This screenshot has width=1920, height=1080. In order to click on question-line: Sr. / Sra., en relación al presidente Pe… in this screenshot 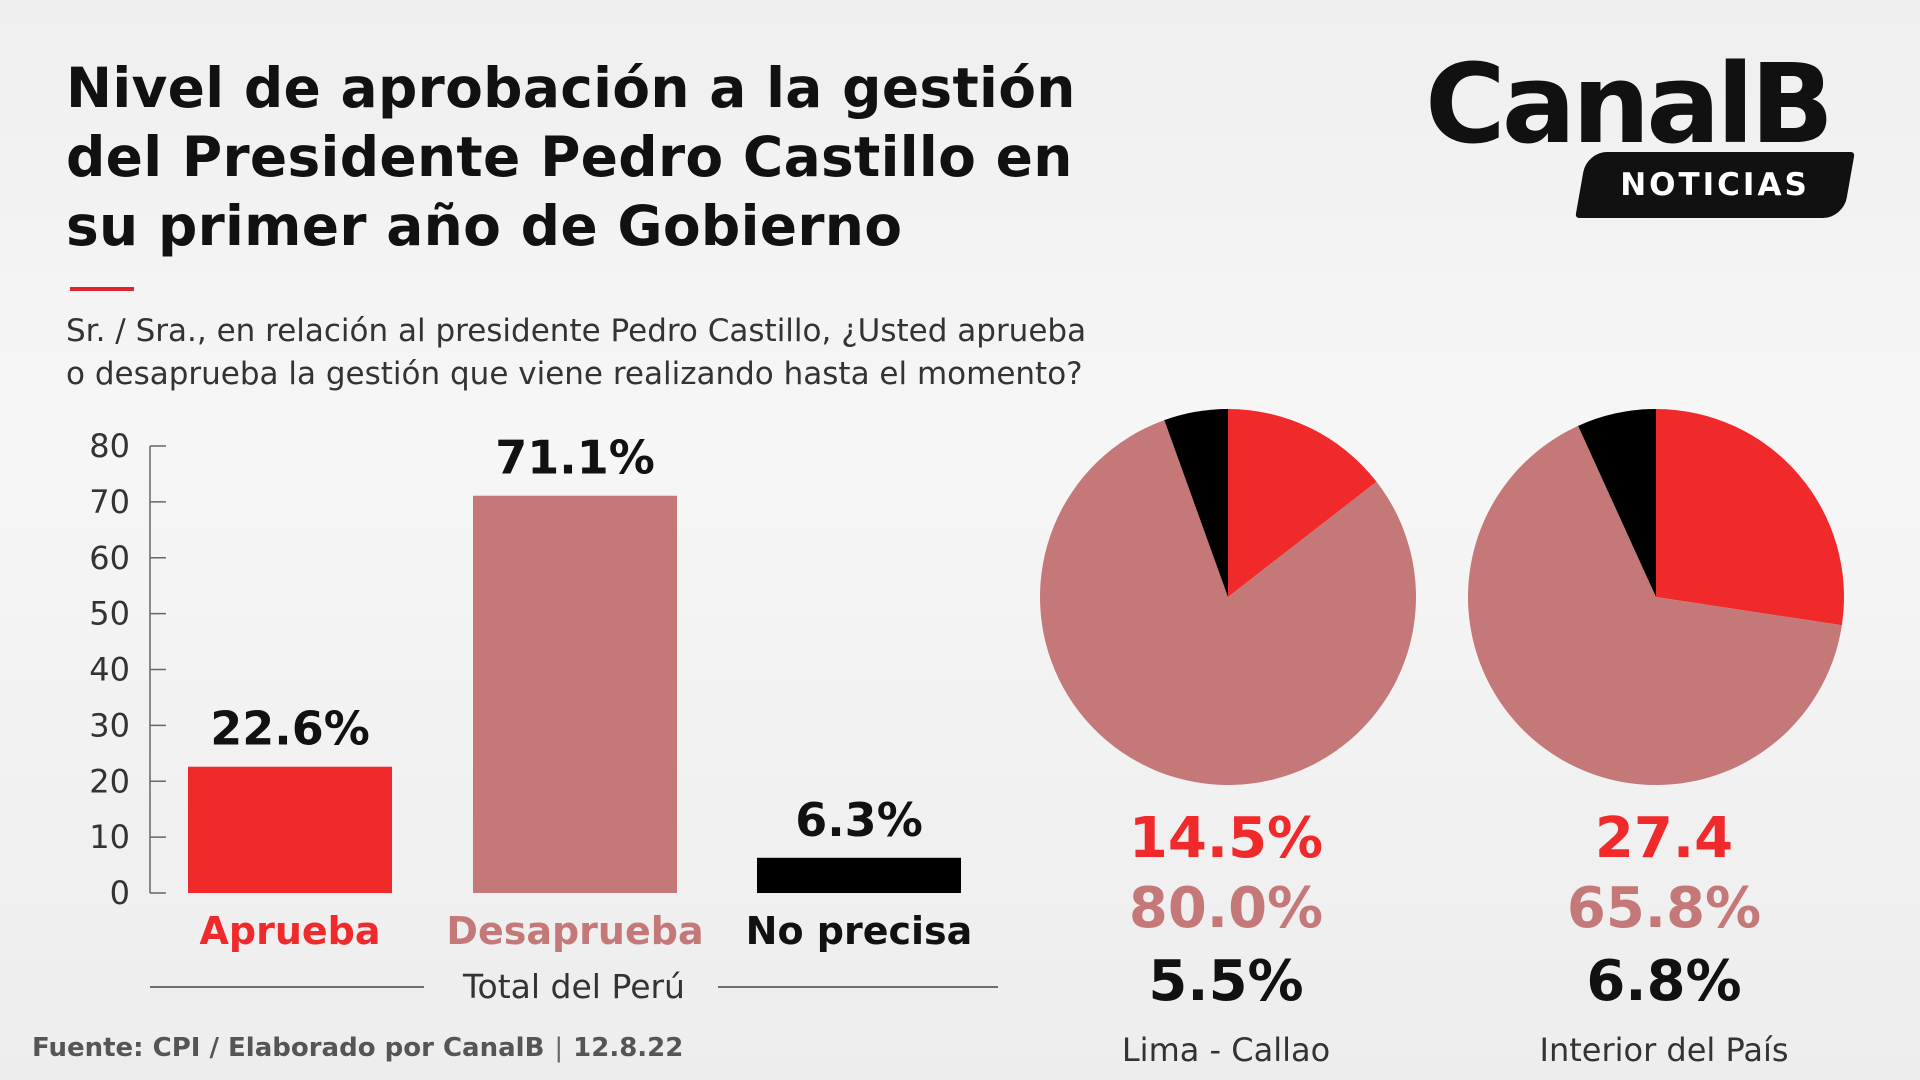, I will do `click(576, 331)`.